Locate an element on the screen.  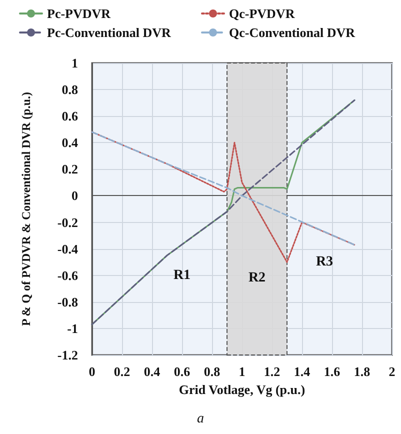
y-tick-label: -1 is located at coordinates (72, 328).